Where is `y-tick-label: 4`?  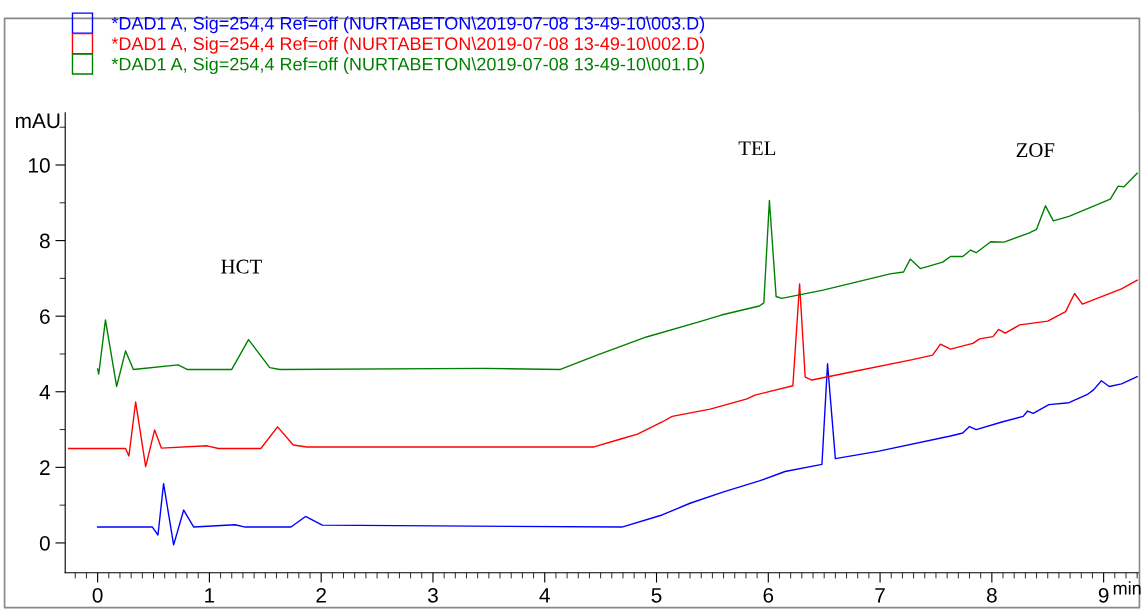
y-tick-label: 4 is located at coordinates (45, 392).